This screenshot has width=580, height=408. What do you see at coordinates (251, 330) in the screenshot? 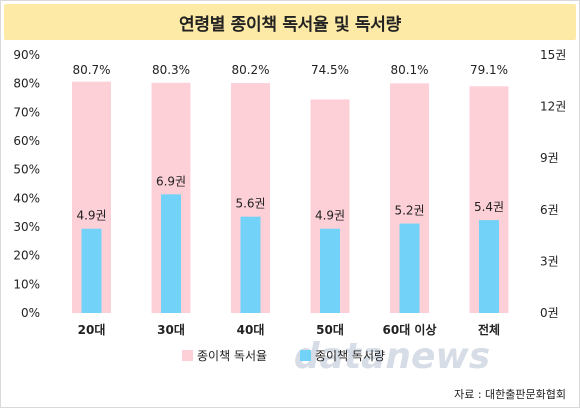
I see `x-tick-label: 40대` at bounding box center [251, 330].